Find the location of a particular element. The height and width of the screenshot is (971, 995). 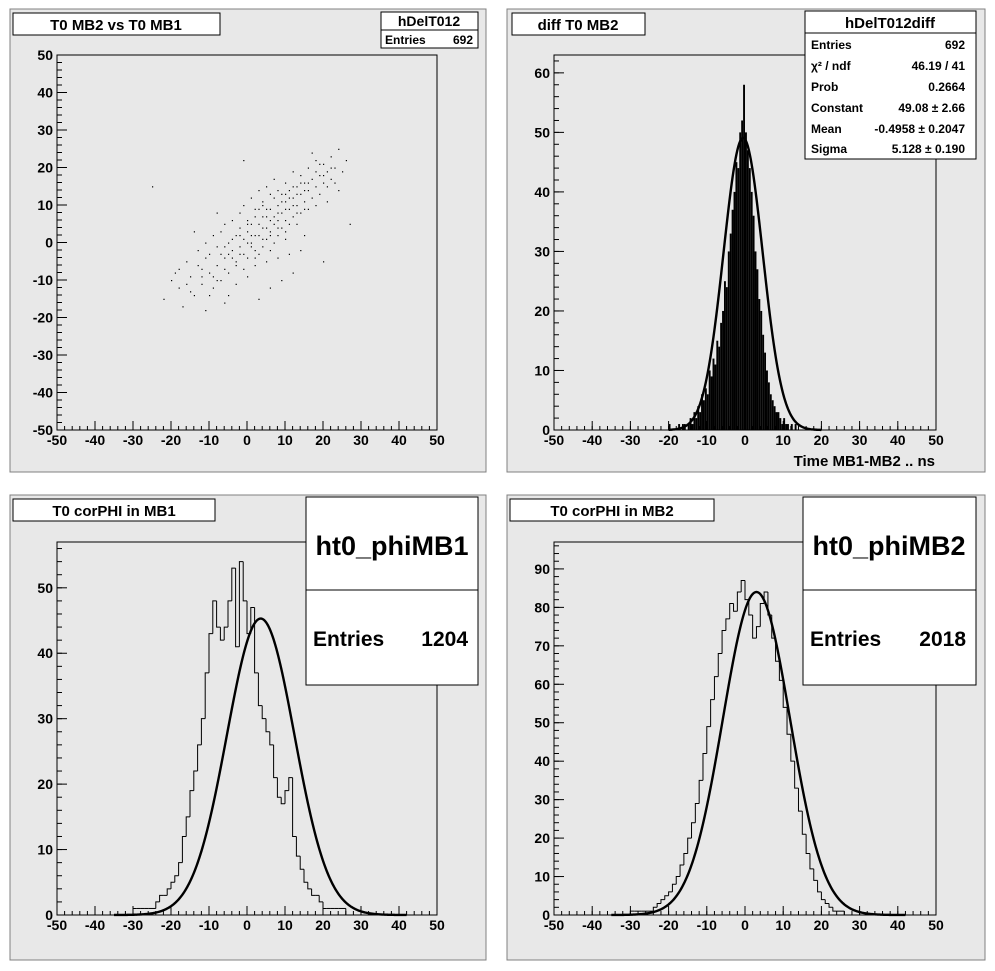

fit-curve is located at coordinates (260, 767).